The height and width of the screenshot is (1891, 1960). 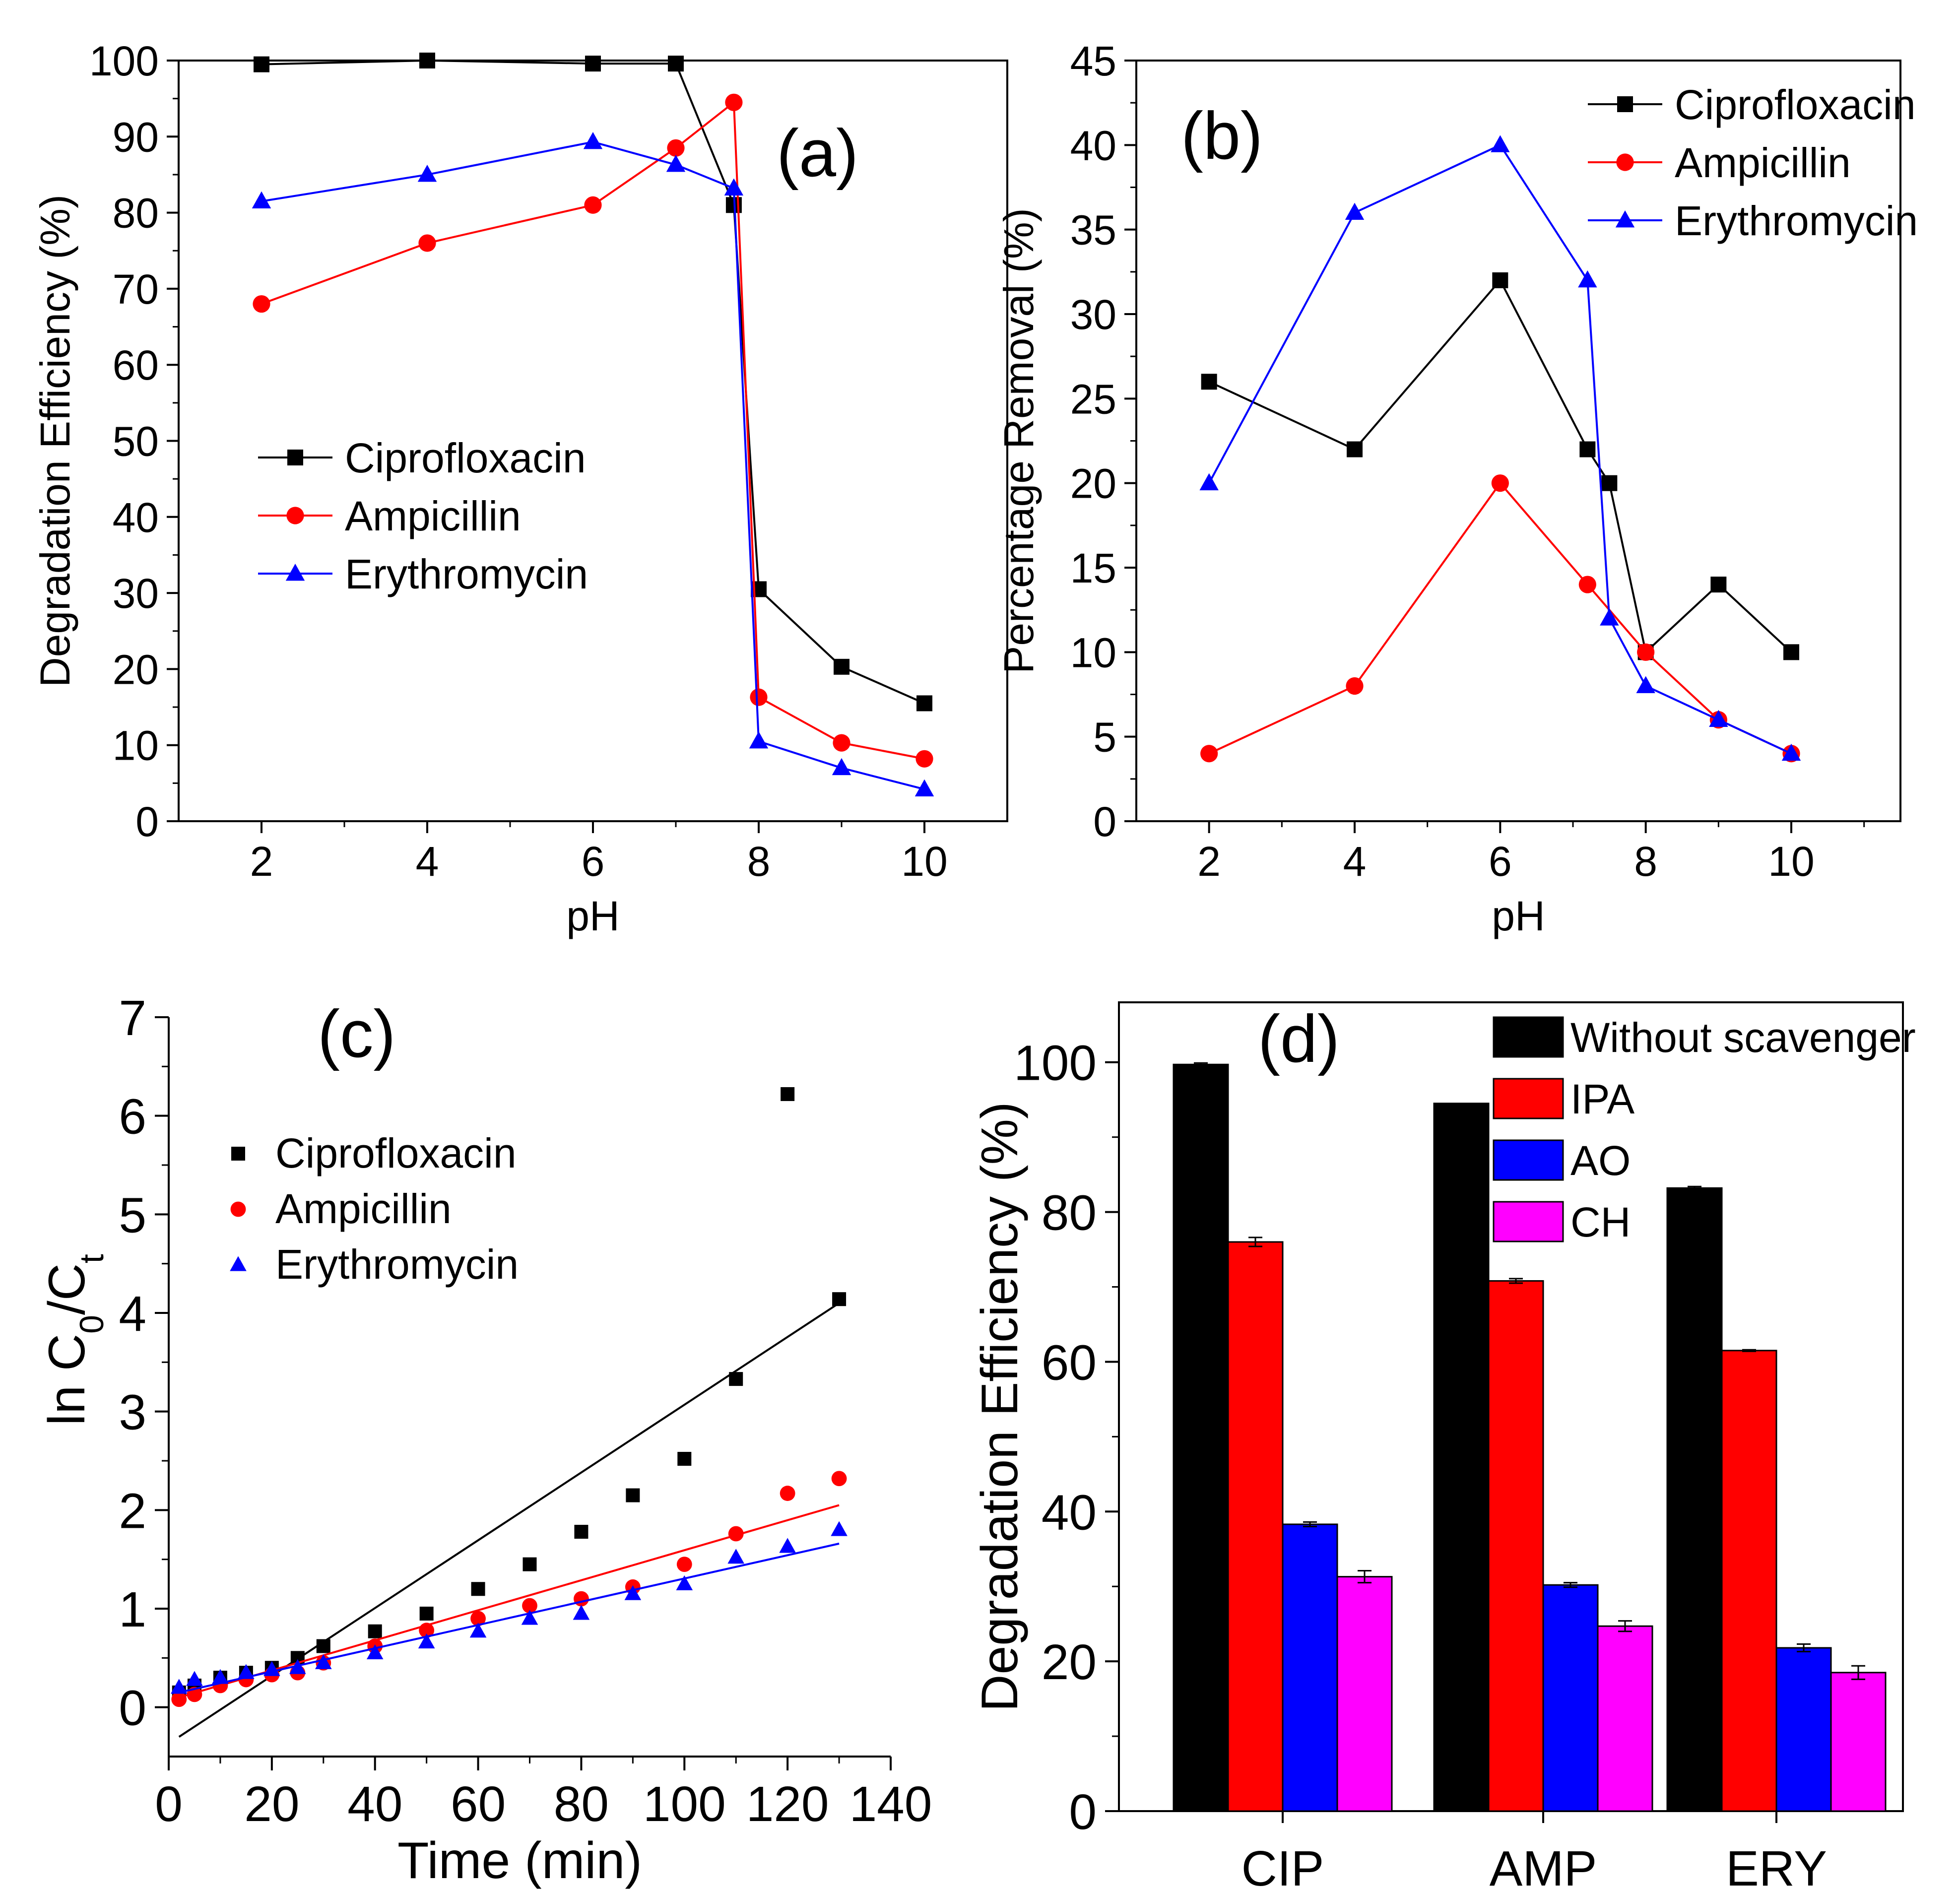 What do you see at coordinates (356, 1033) in the screenshot?
I see `panel-letter: (c)` at bounding box center [356, 1033].